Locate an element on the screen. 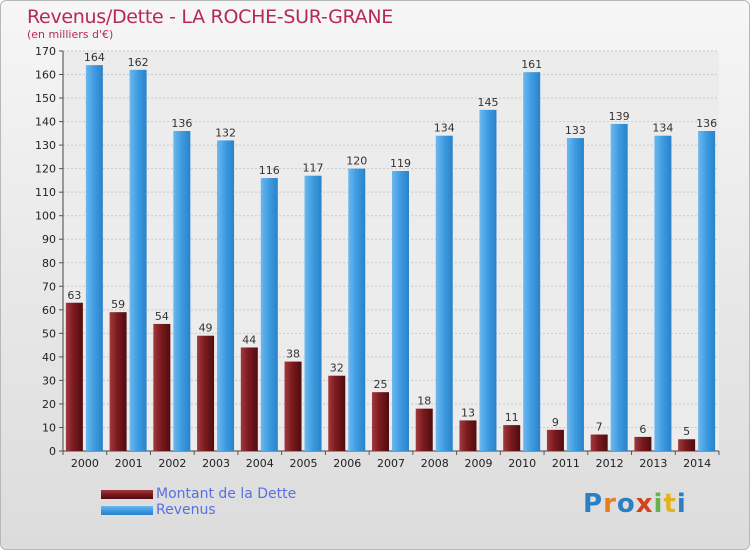  data-label-dette: 25 is located at coordinates (381, 384).